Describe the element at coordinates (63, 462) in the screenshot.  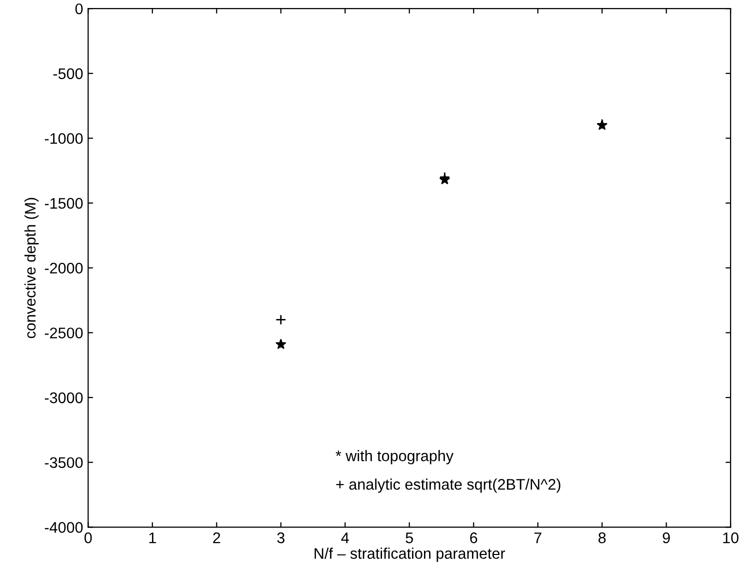
I see `y-tick-label: -3500` at that location.